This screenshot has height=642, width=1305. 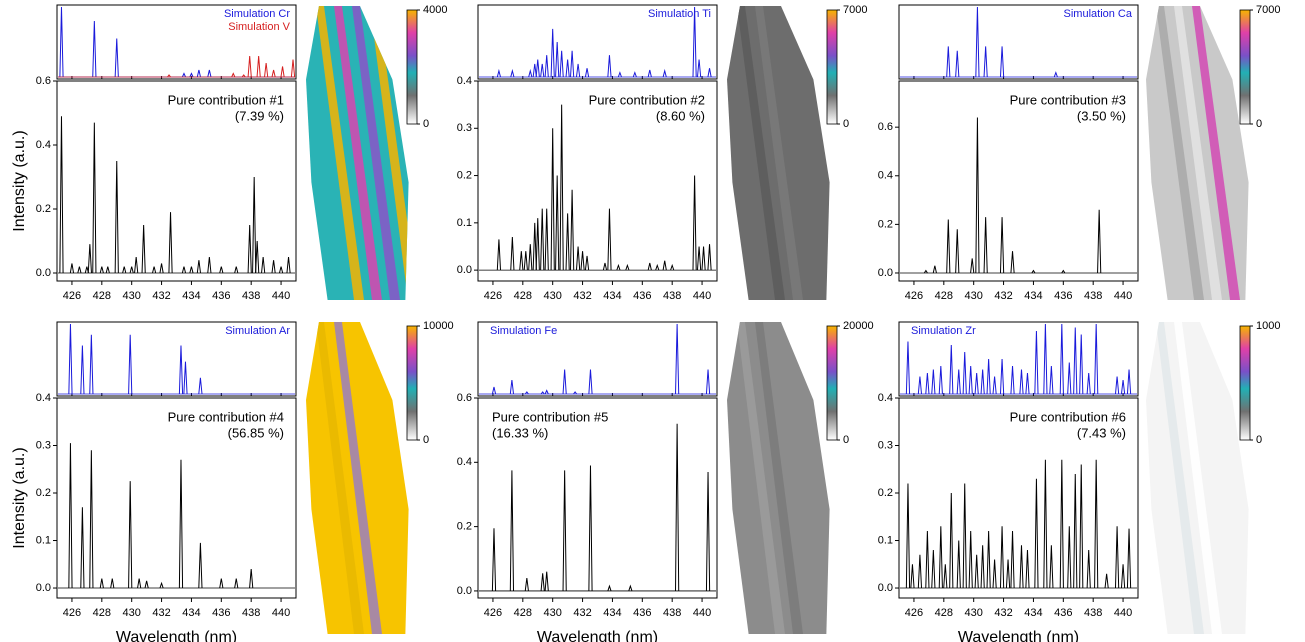 I want to click on colorbar-tick-label: 7000, so click(x=1268, y=10).